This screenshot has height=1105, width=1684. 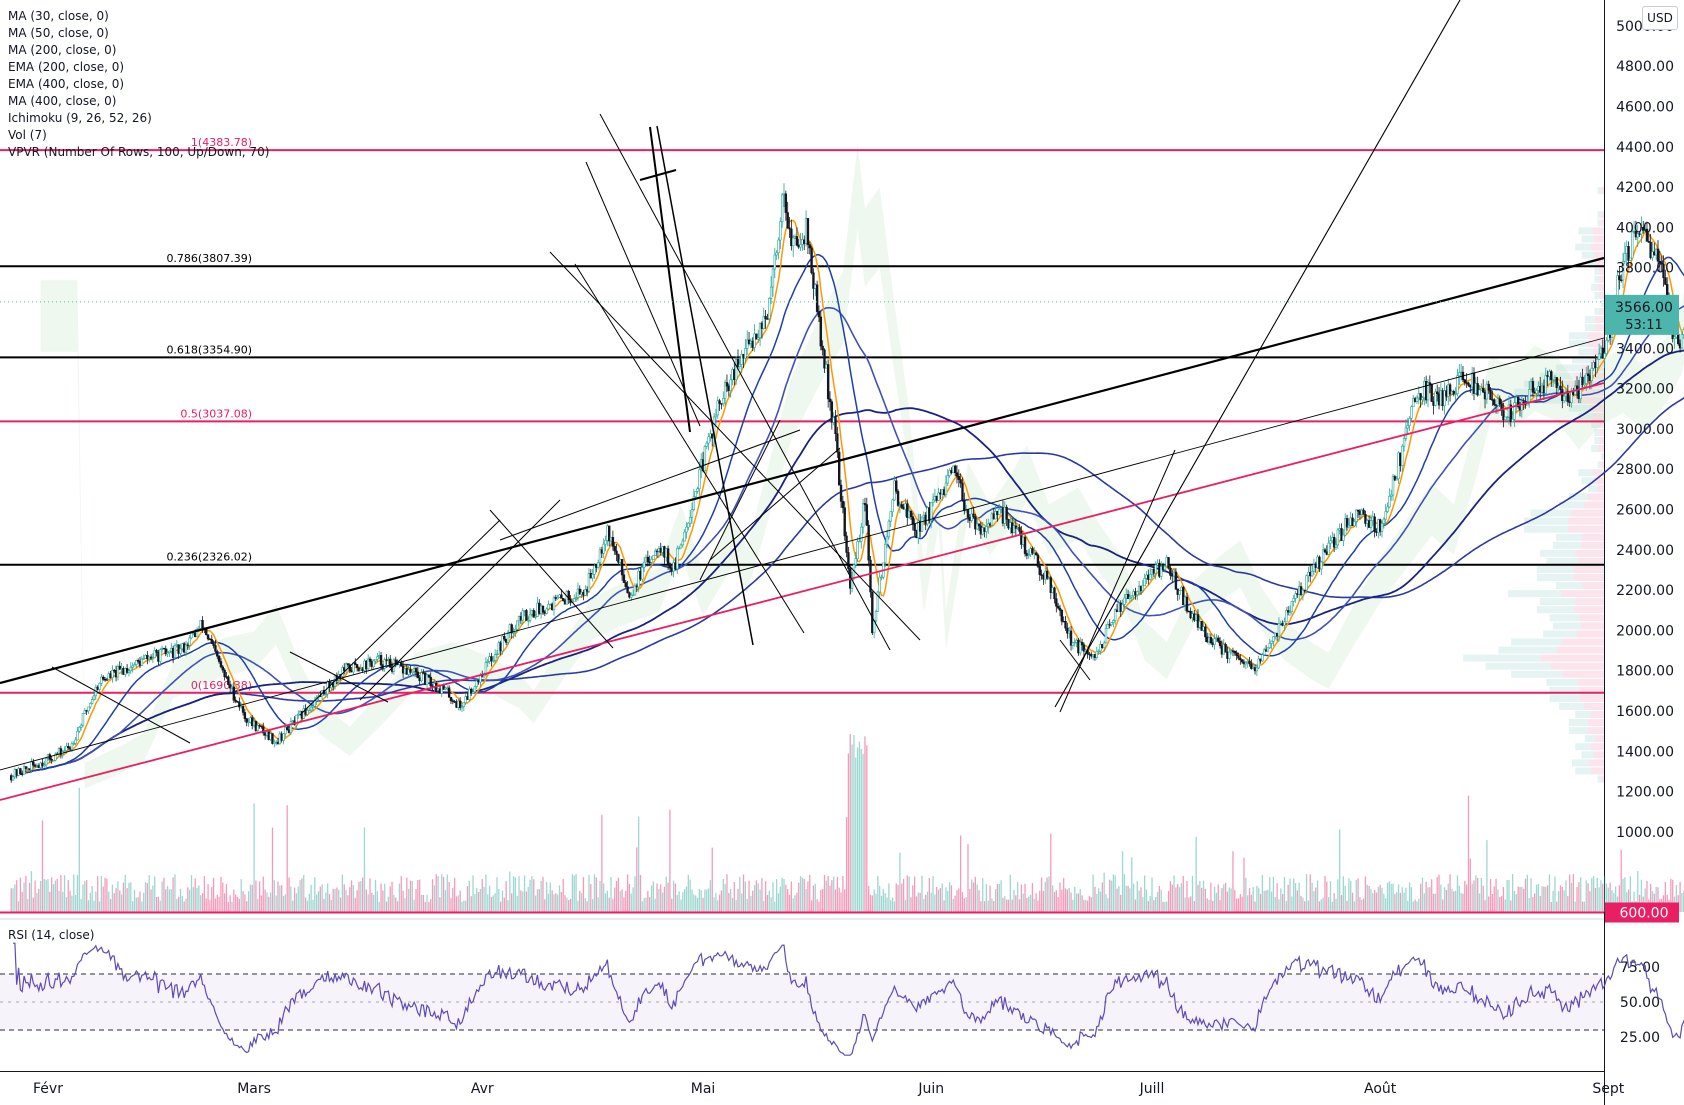 I want to click on legend-item: Ichimoku (9, 26, 52, 26), so click(x=80, y=118).